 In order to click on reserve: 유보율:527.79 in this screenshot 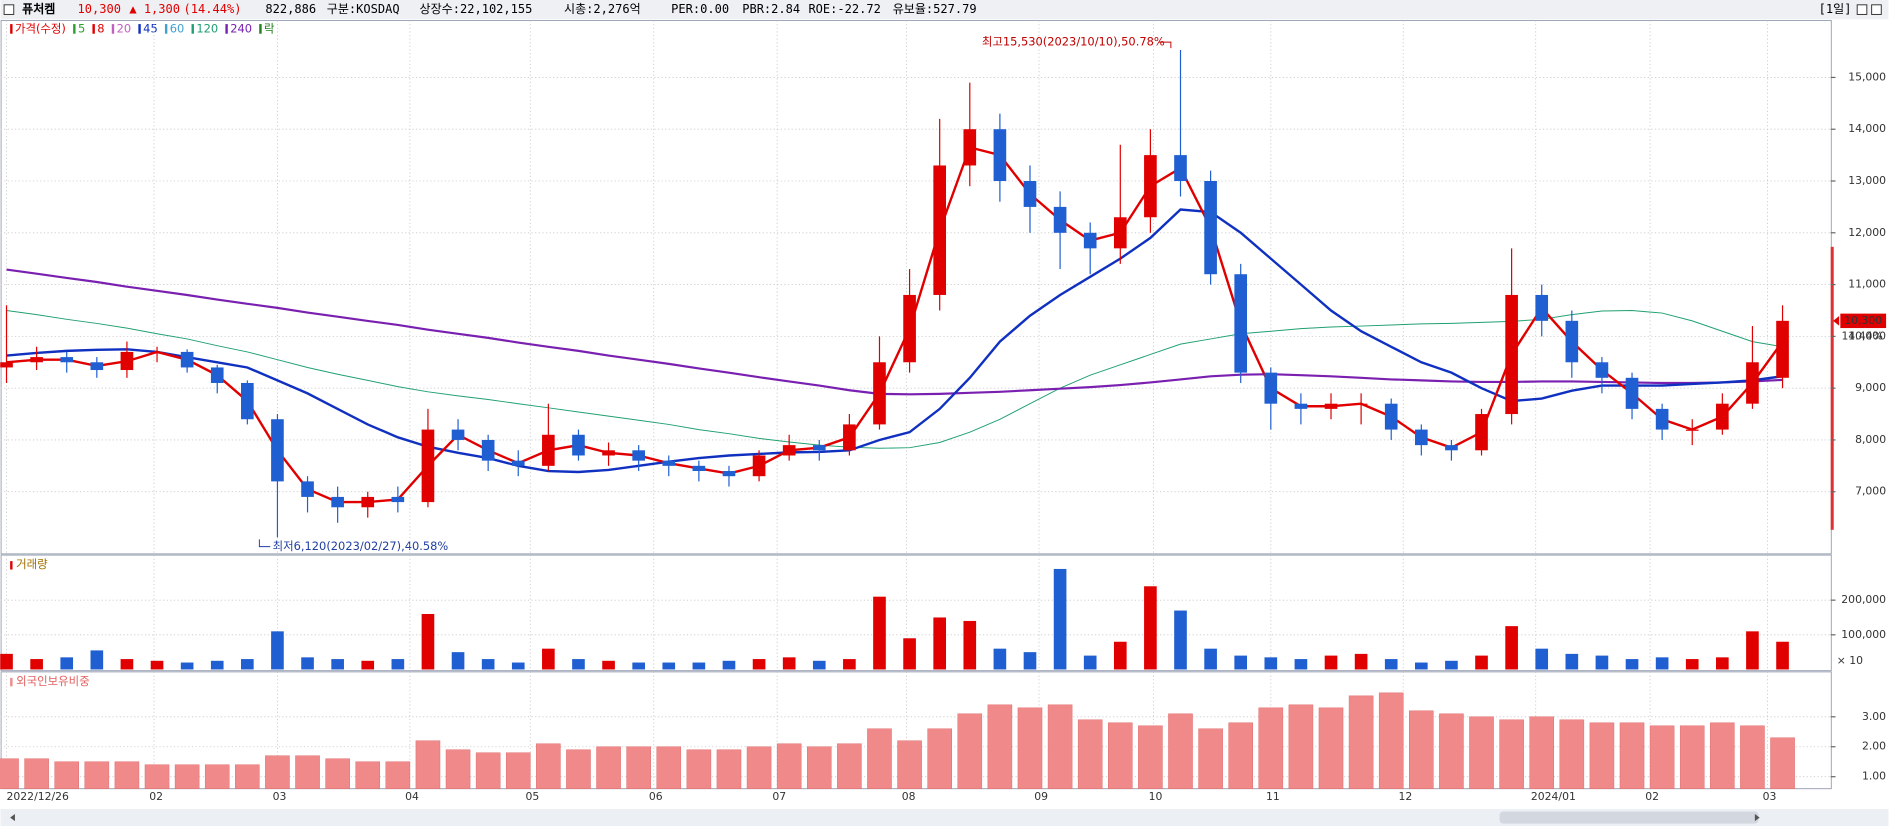, I will do `click(935, 9)`.